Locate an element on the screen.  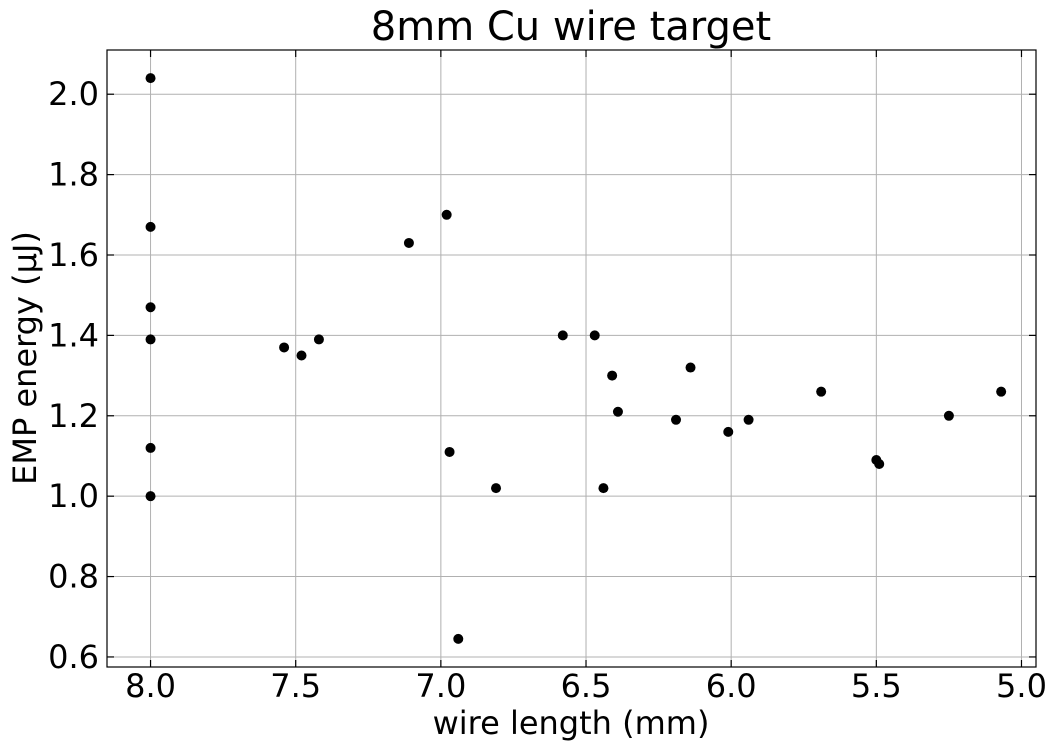
x-tick-label: 6.5 is located at coordinates (586, 686).